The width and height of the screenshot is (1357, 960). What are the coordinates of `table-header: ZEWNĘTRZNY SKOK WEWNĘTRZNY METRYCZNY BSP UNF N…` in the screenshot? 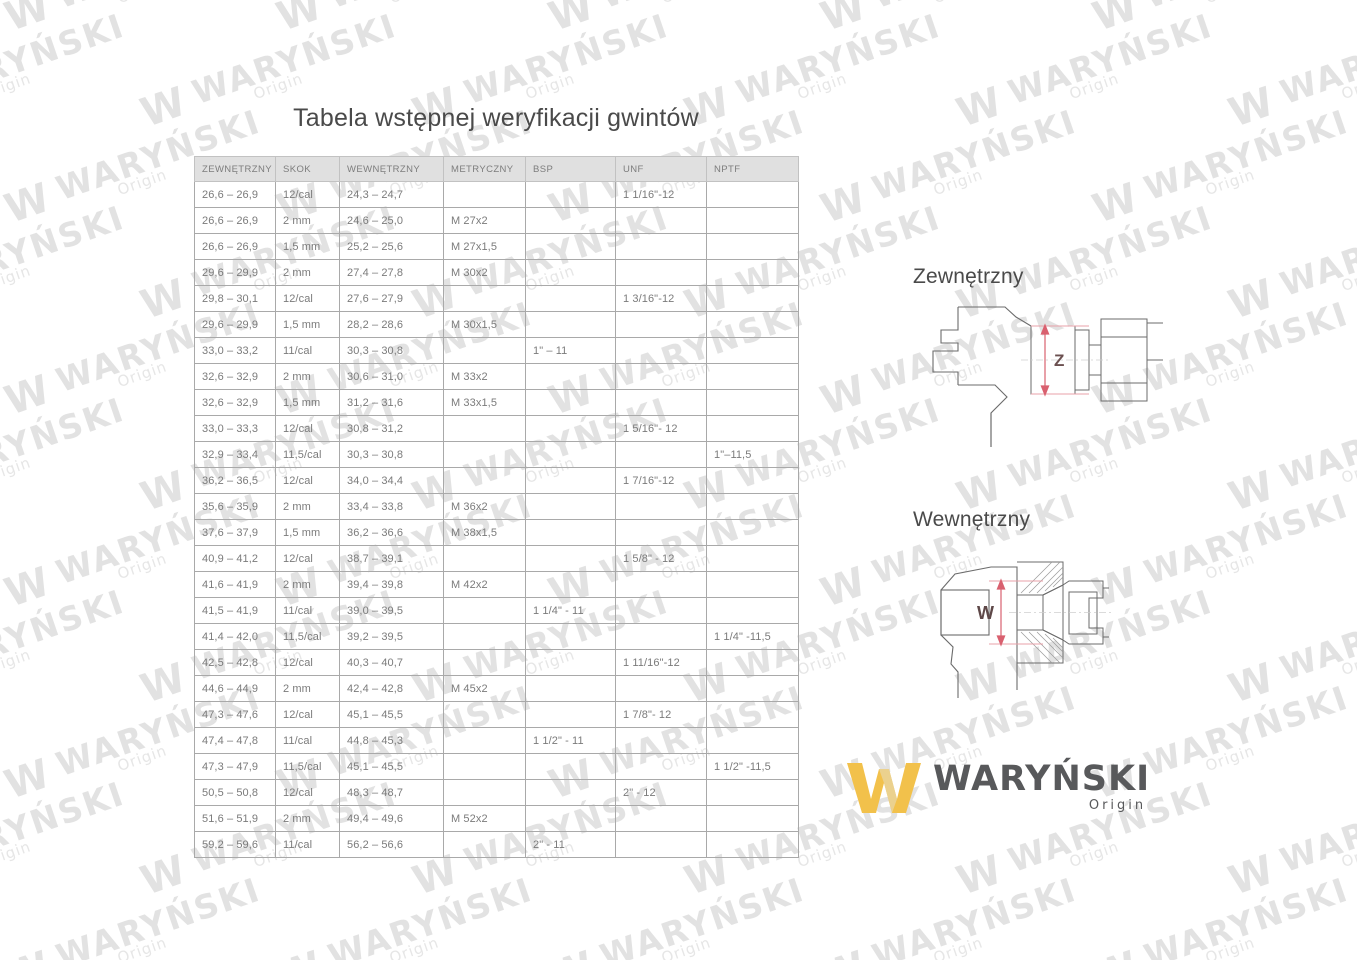 It's located at (496, 169).